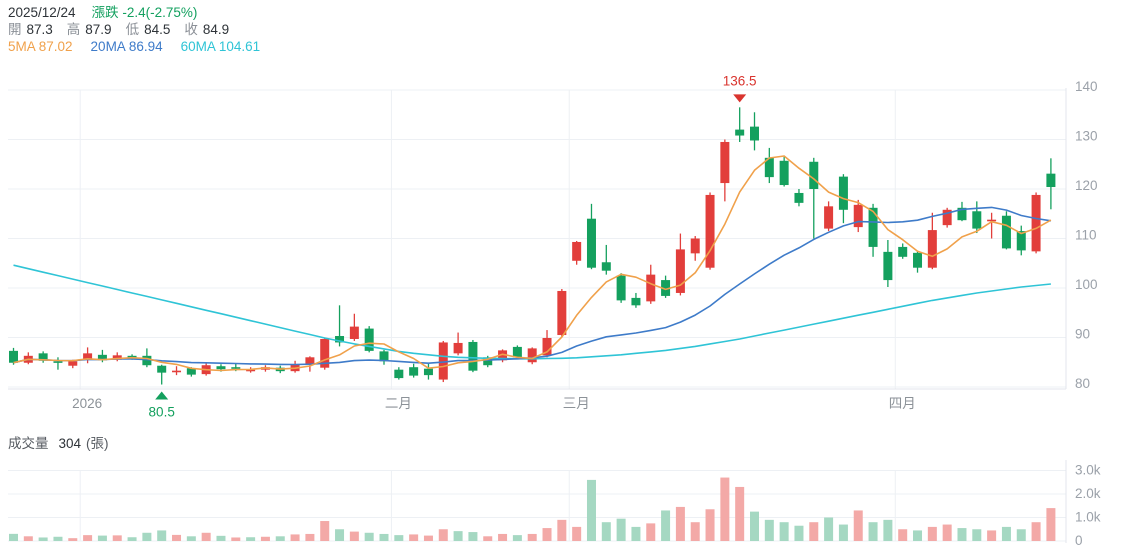 The image size is (1126, 554). What do you see at coordinates (532, 509) in the screenshot?
I see `volume-bars` at bounding box center [532, 509].